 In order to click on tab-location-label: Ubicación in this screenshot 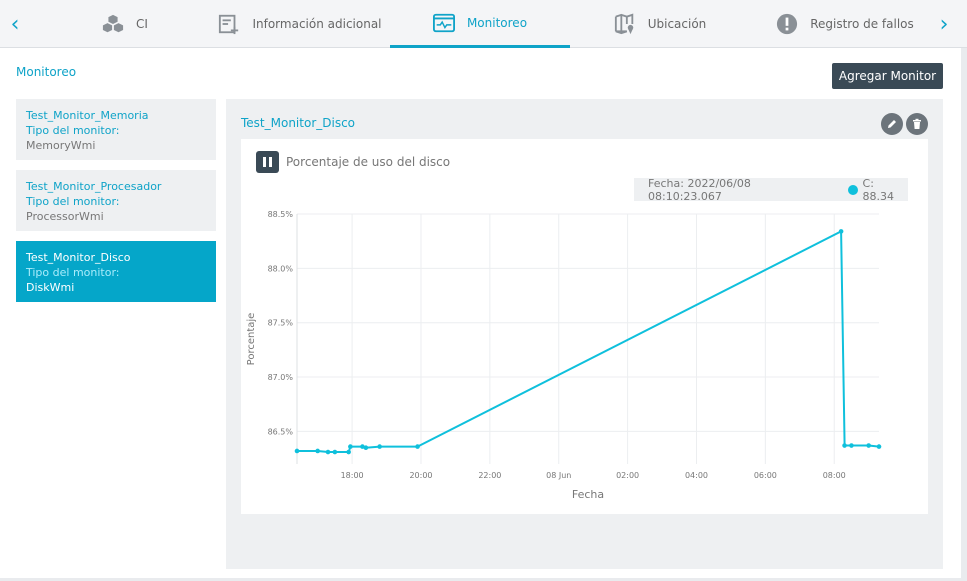, I will do `click(677, 24)`.